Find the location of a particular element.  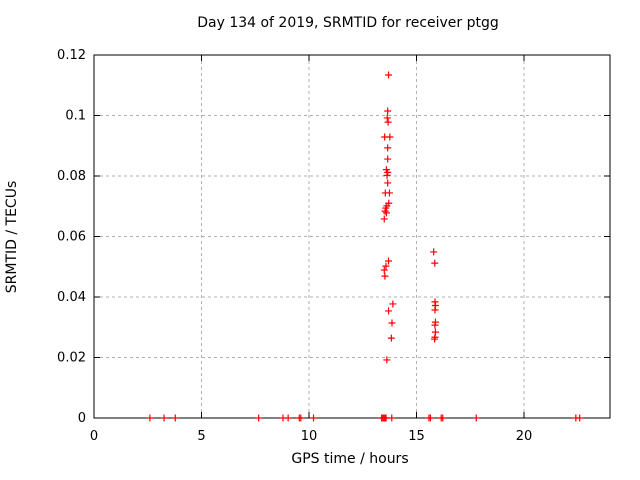

y-tick-label: 0.12 is located at coordinates (71, 55).